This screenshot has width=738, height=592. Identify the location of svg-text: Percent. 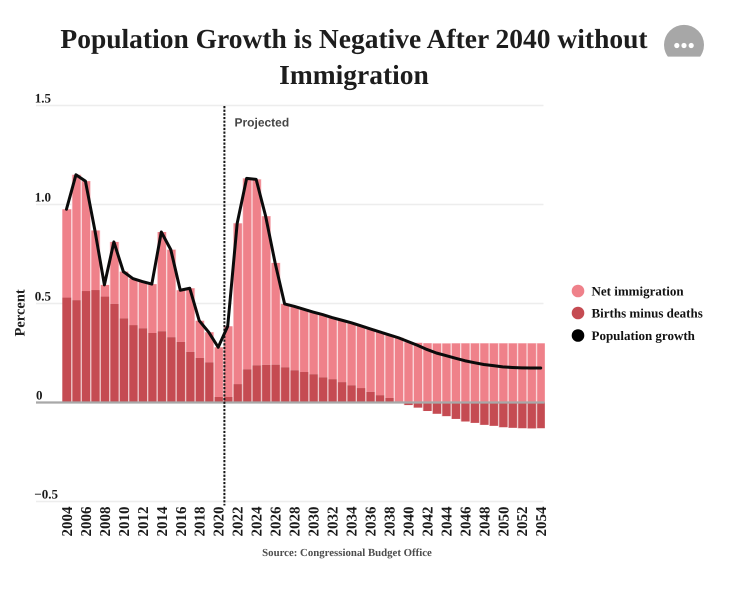
(21, 312).